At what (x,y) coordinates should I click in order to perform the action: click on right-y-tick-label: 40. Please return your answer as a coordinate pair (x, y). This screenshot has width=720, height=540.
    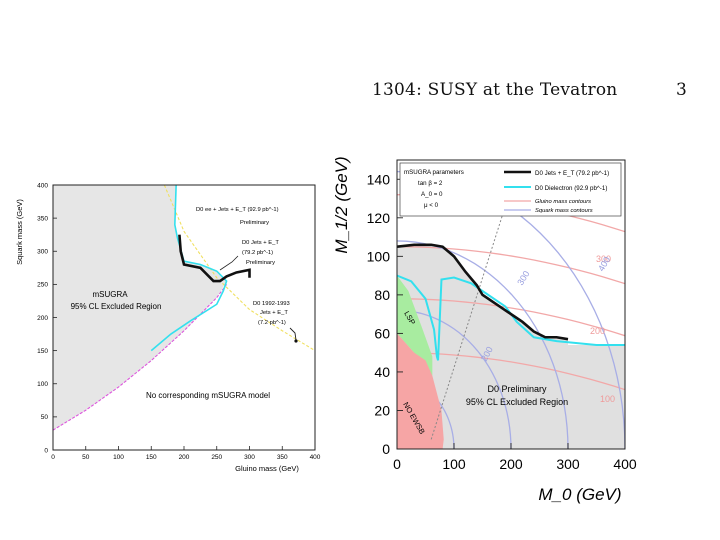
    Looking at the image, I should click on (382, 372).